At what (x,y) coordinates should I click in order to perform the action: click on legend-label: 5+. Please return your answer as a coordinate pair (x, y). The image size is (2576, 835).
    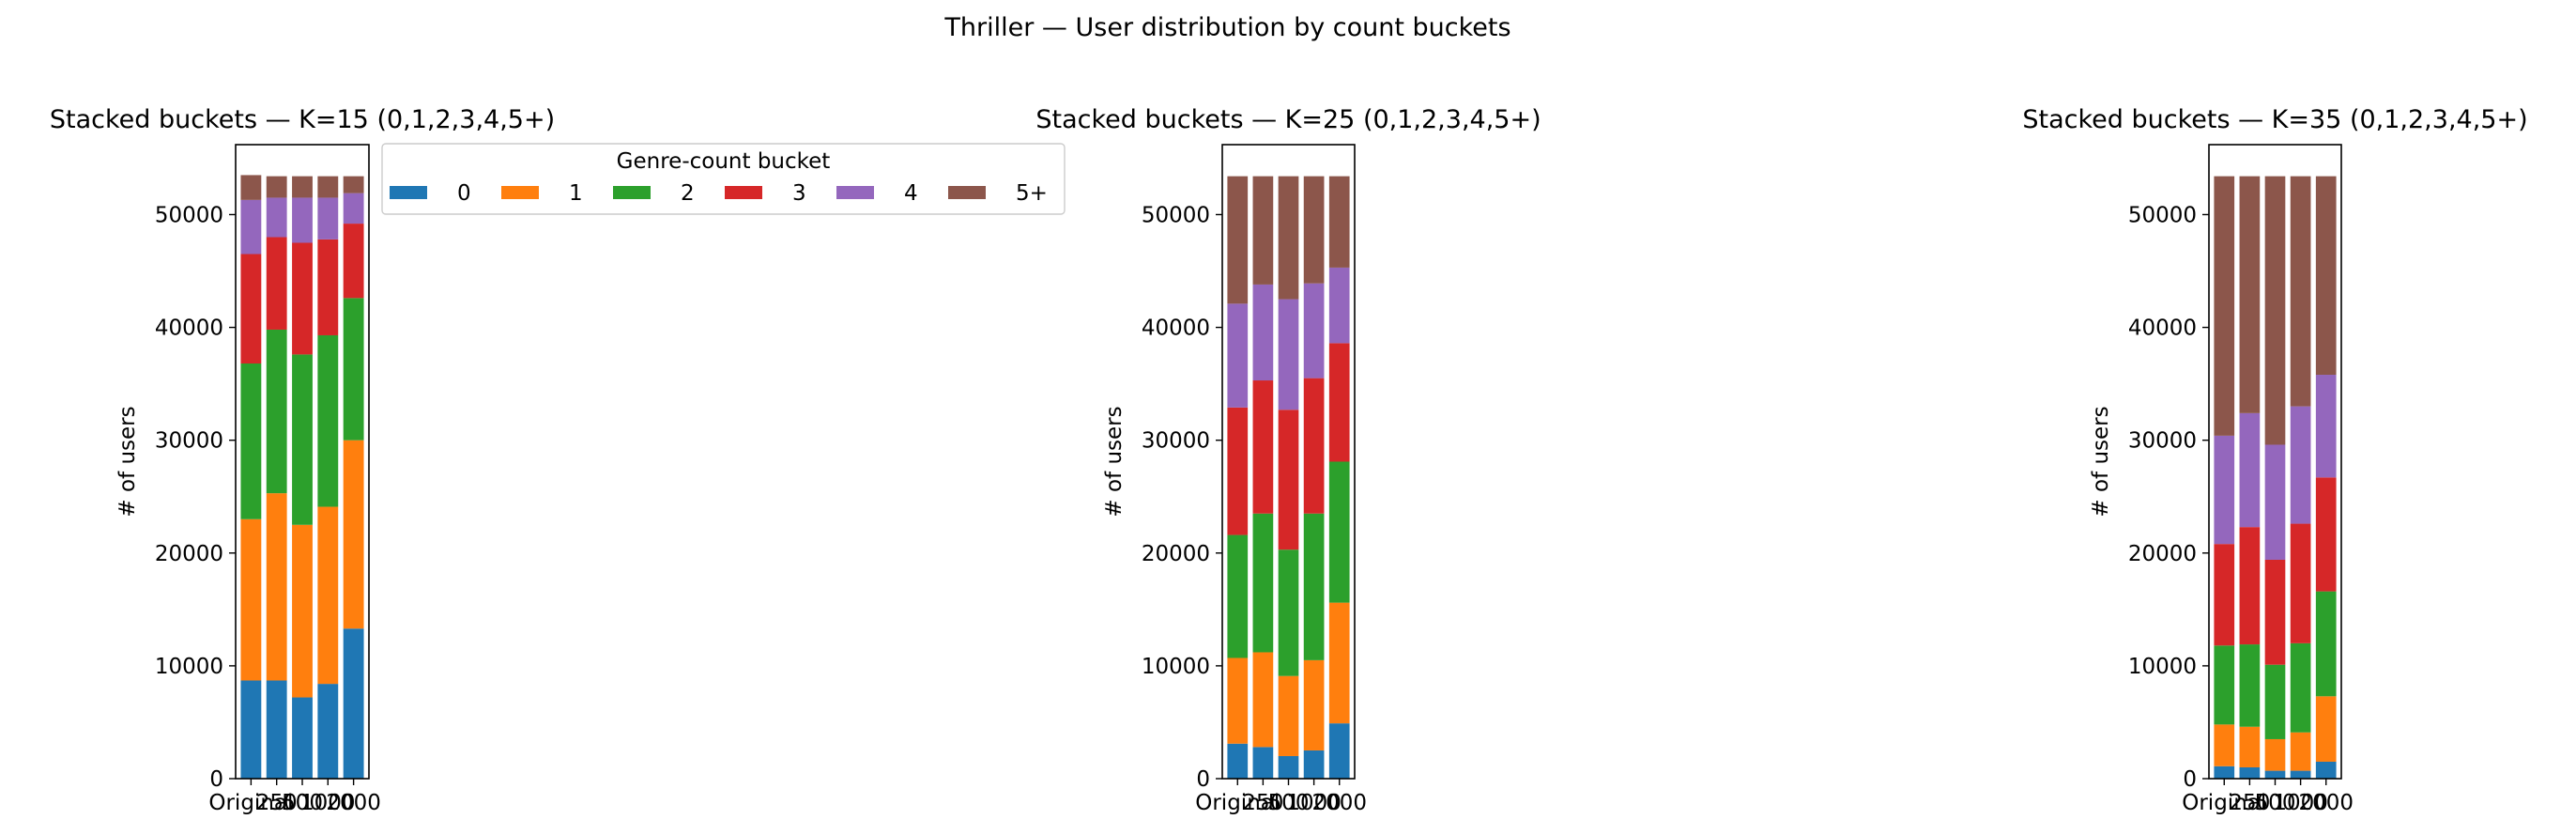
    Looking at the image, I should click on (1032, 193).